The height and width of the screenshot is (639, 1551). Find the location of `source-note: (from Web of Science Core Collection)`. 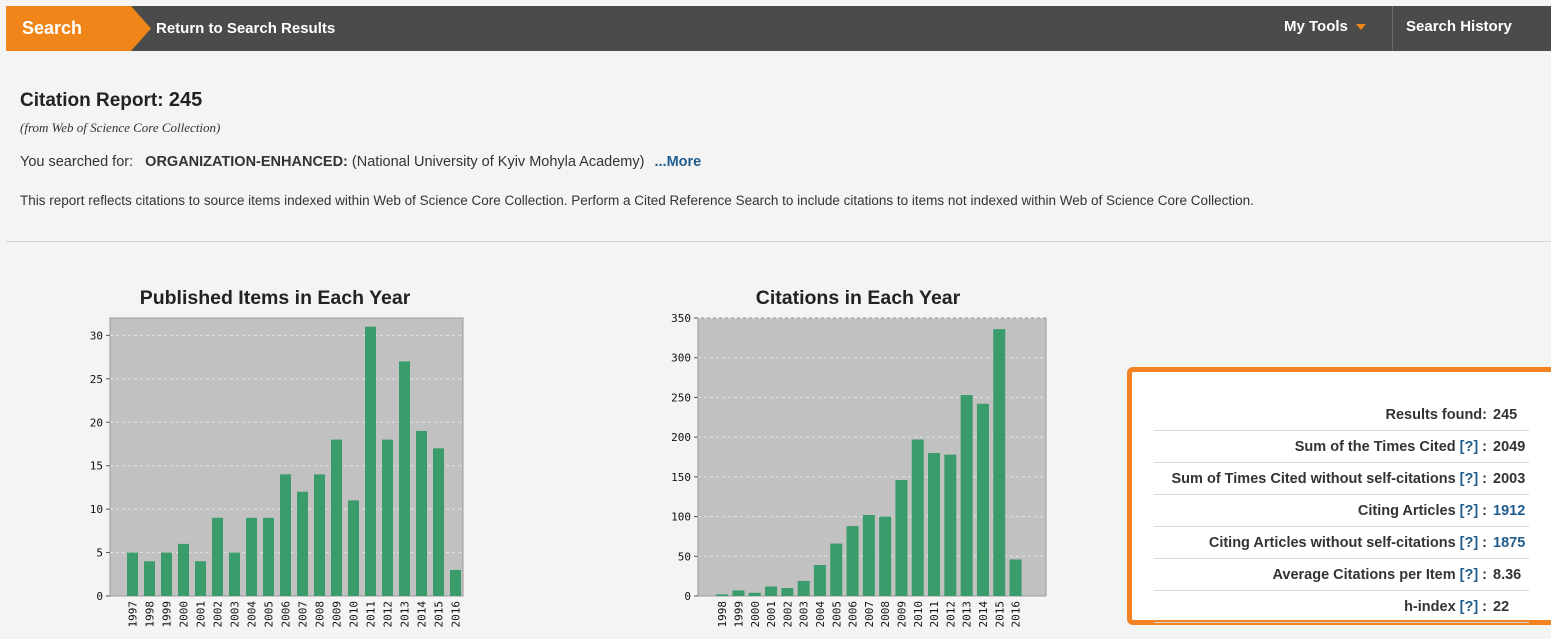

source-note: (from Web of Science Core Collection) is located at coordinates (120, 127).